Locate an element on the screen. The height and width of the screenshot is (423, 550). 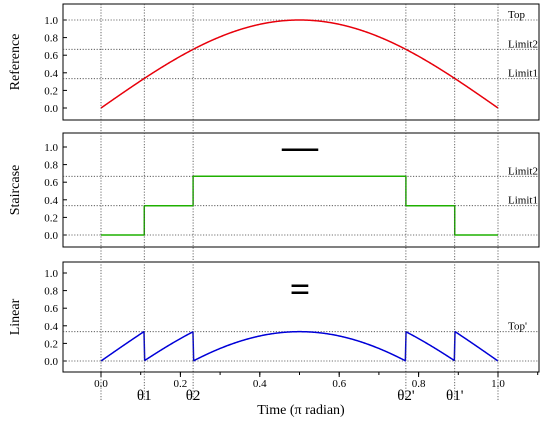
staircase-y-tick-label: 0.8 is located at coordinates (51, 166).